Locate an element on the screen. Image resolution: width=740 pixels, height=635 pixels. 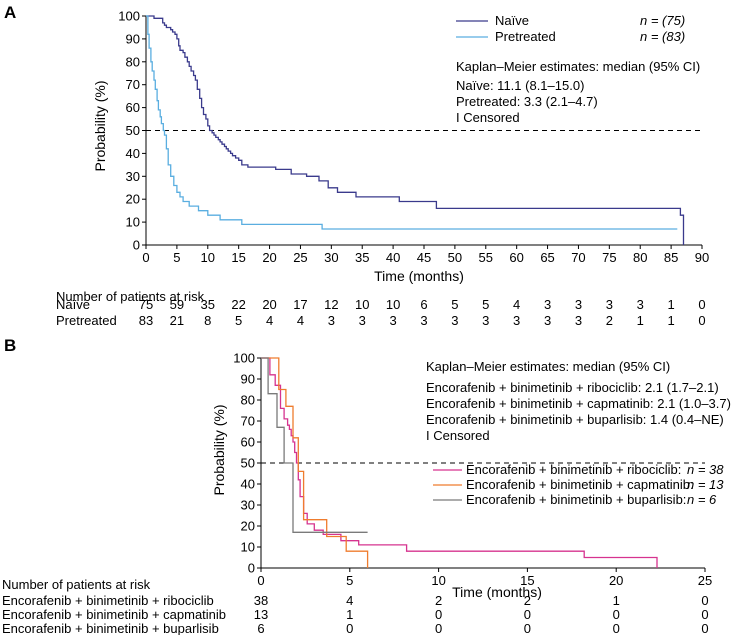
panel-a-x-tick-label: 5 is located at coordinates (176, 257).